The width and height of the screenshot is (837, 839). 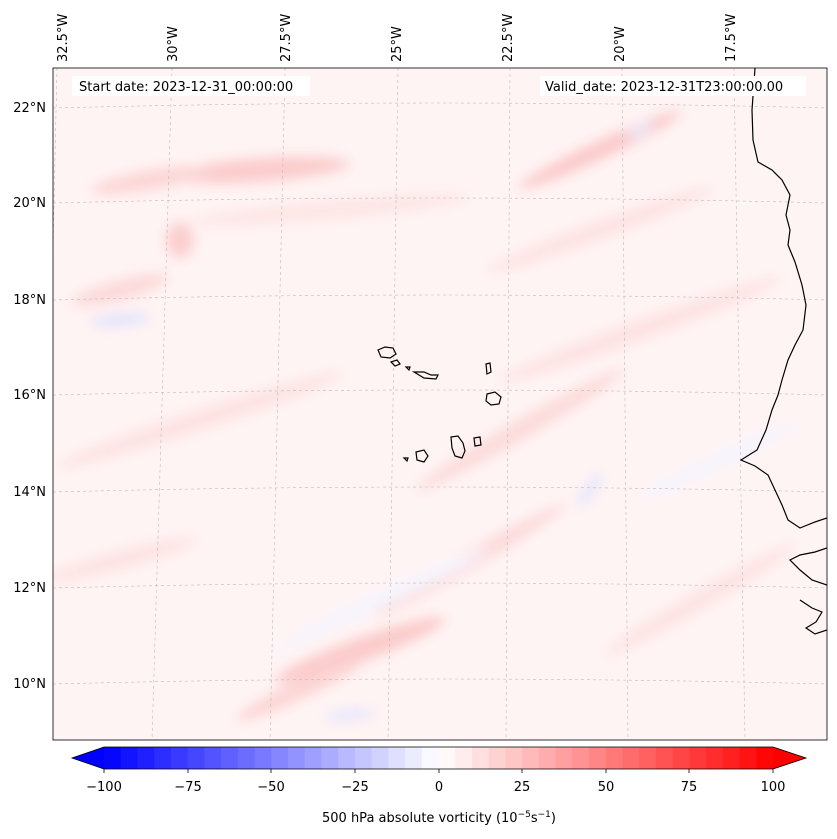 I want to click on valid-date-label: Valid_date: 2023-12-31T23:00:00.00, so click(x=664, y=87).